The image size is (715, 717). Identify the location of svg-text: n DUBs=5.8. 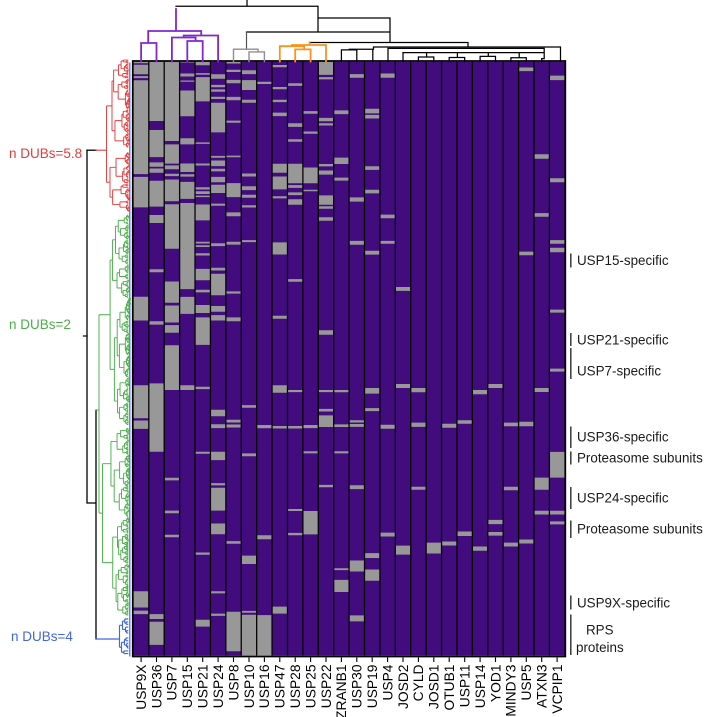
(45, 153).